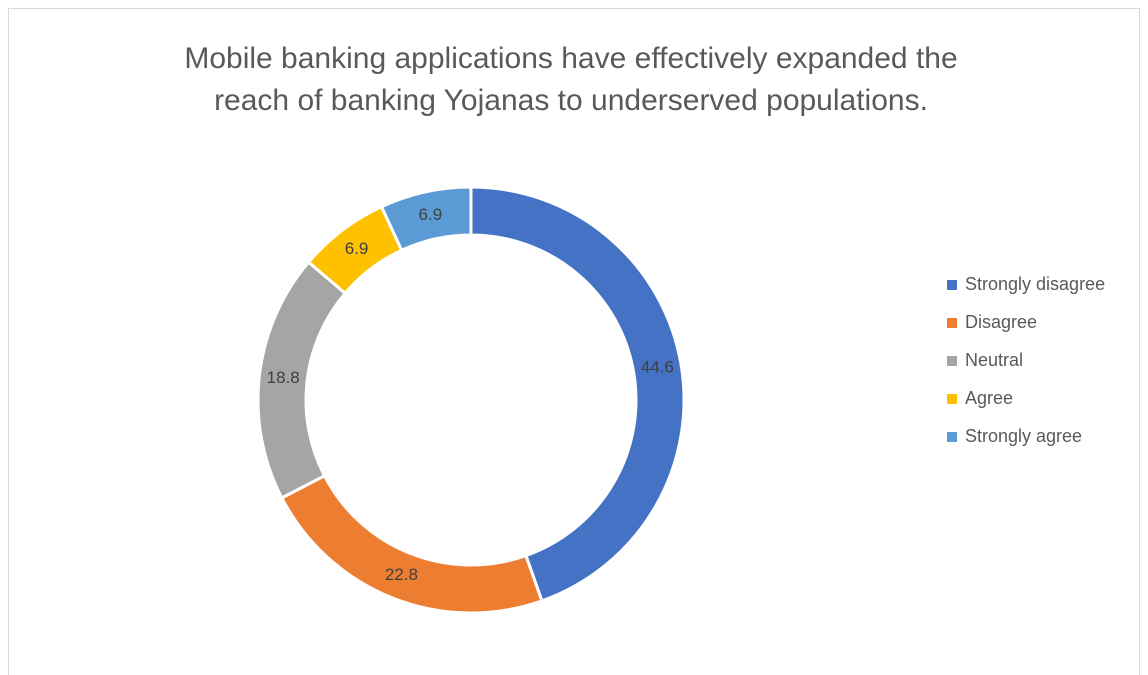 Image resolution: width=1148 pixels, height=675 pixels. Describe the element at coordinates (401, 574) in the screenshot. I see `data-label: 22.8` at that location.